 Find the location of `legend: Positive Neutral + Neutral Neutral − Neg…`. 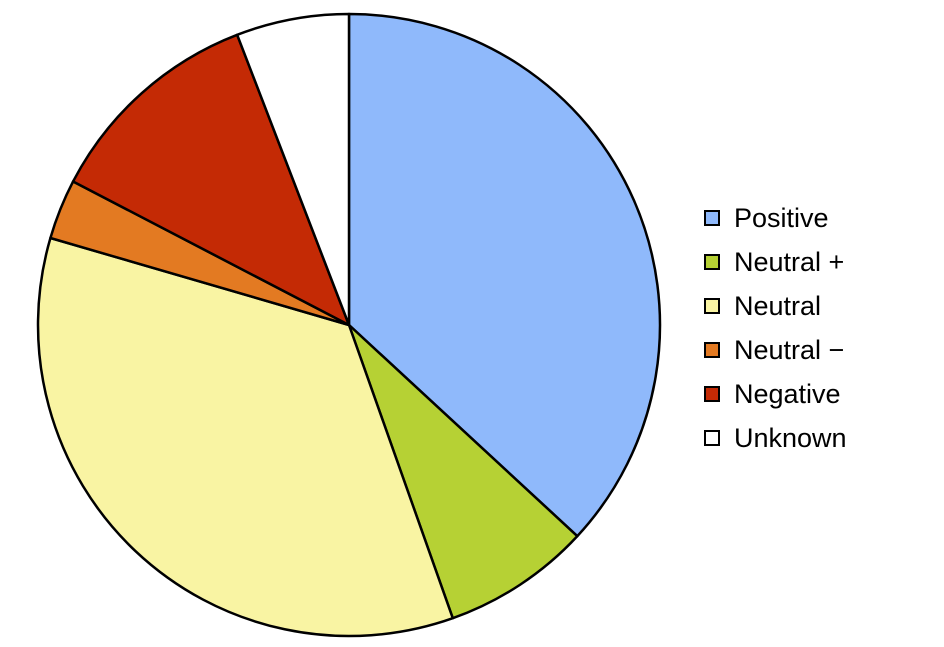

legend: Positive Neutral + Neutral Neutral − Neg… is located at coordinates (775, 328).